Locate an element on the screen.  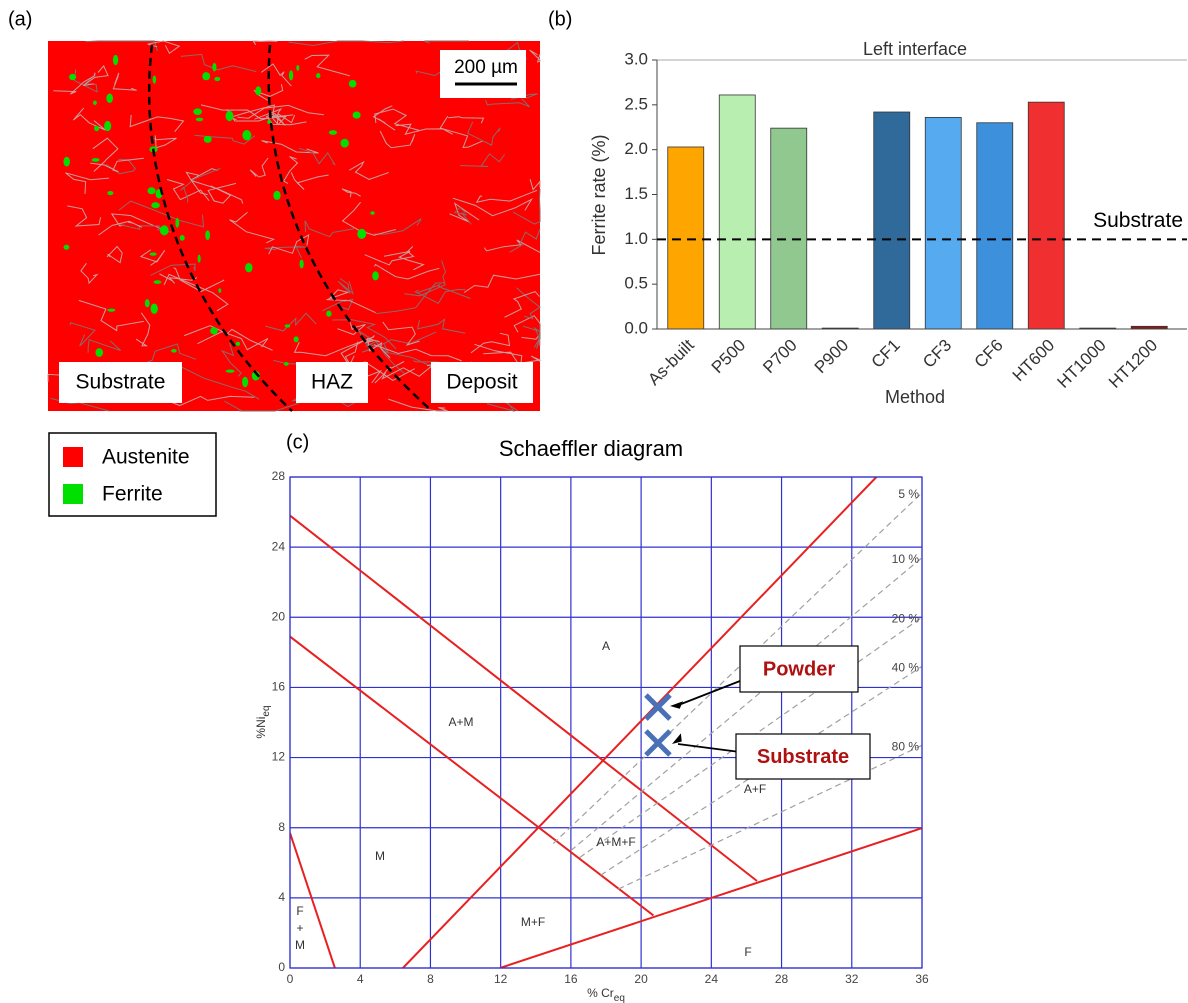
y-tick-label: 1.5 is located at coordinates (636, 193).